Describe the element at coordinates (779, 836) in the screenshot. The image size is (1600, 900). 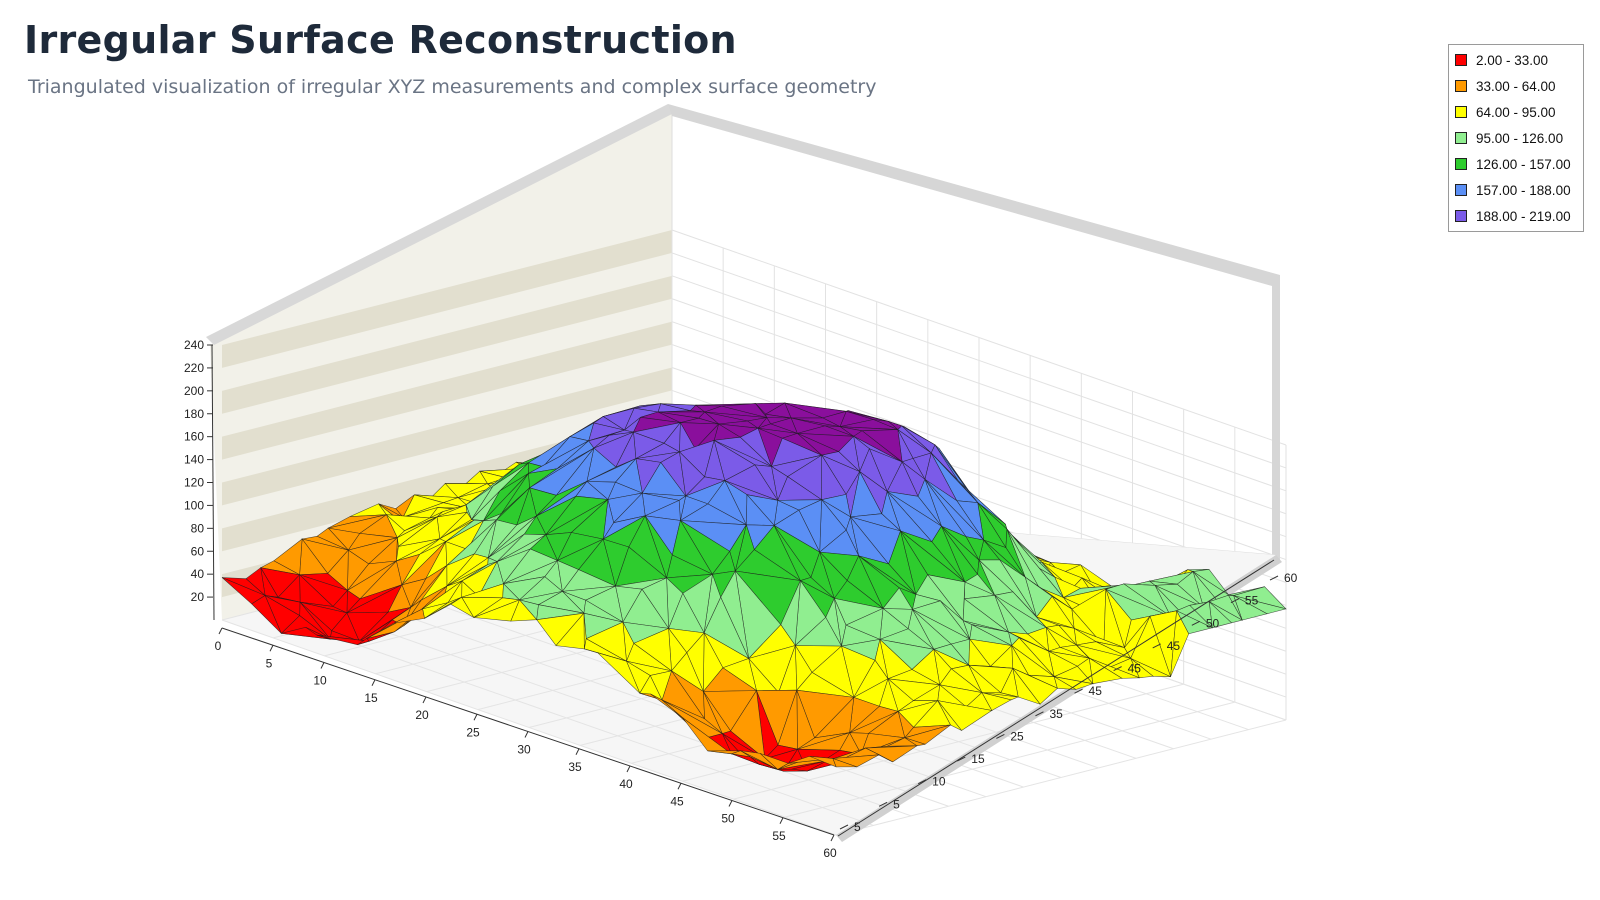
I see `x-tick-label: 55` at that location.